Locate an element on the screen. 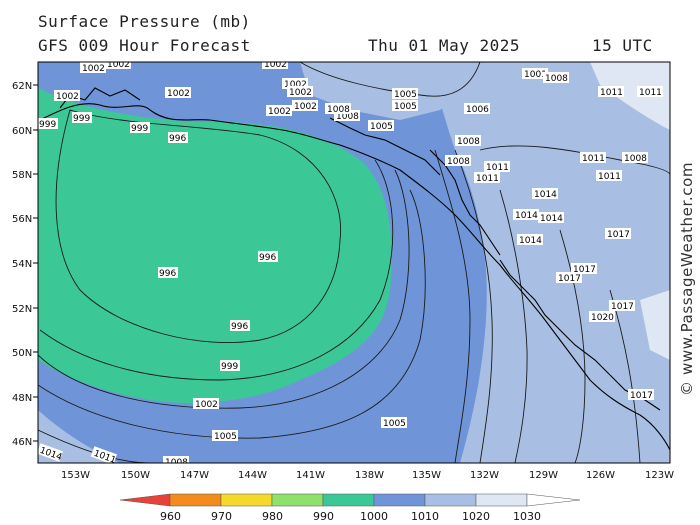  svg-text: 1006 is located at coordinates (477, 110).